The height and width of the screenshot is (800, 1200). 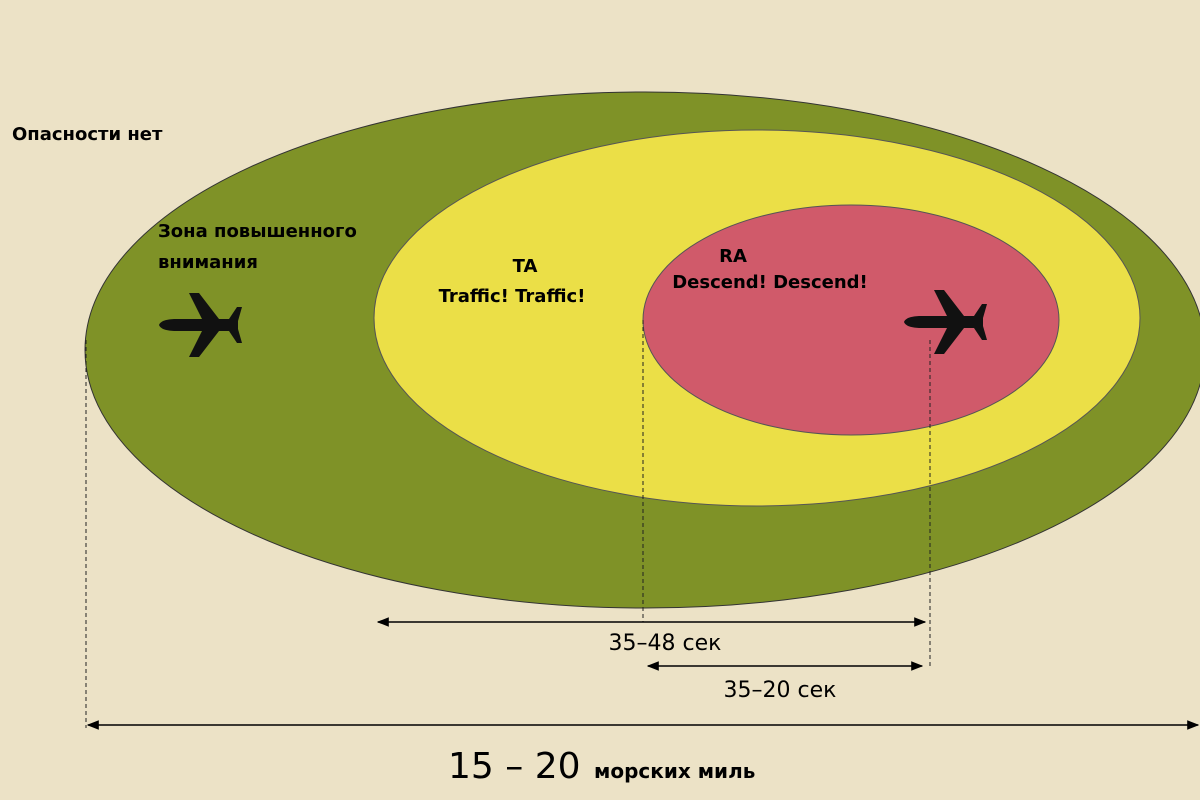 What do you see at coordinates (512, 296) in the screenshot?
I see `ta-message: Traffic! Traffic!` at bounding box center [512, 296].